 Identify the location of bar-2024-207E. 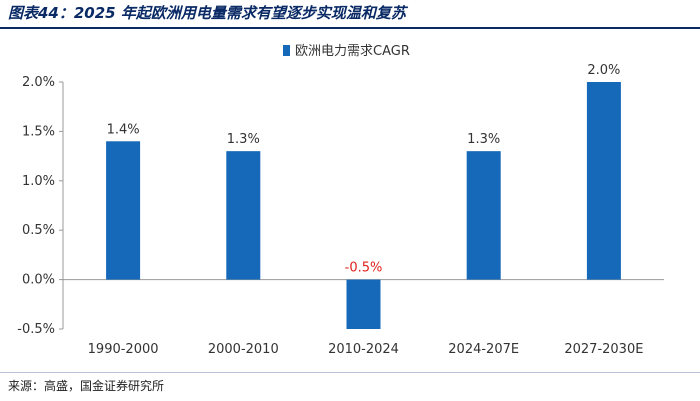
(483, 215).